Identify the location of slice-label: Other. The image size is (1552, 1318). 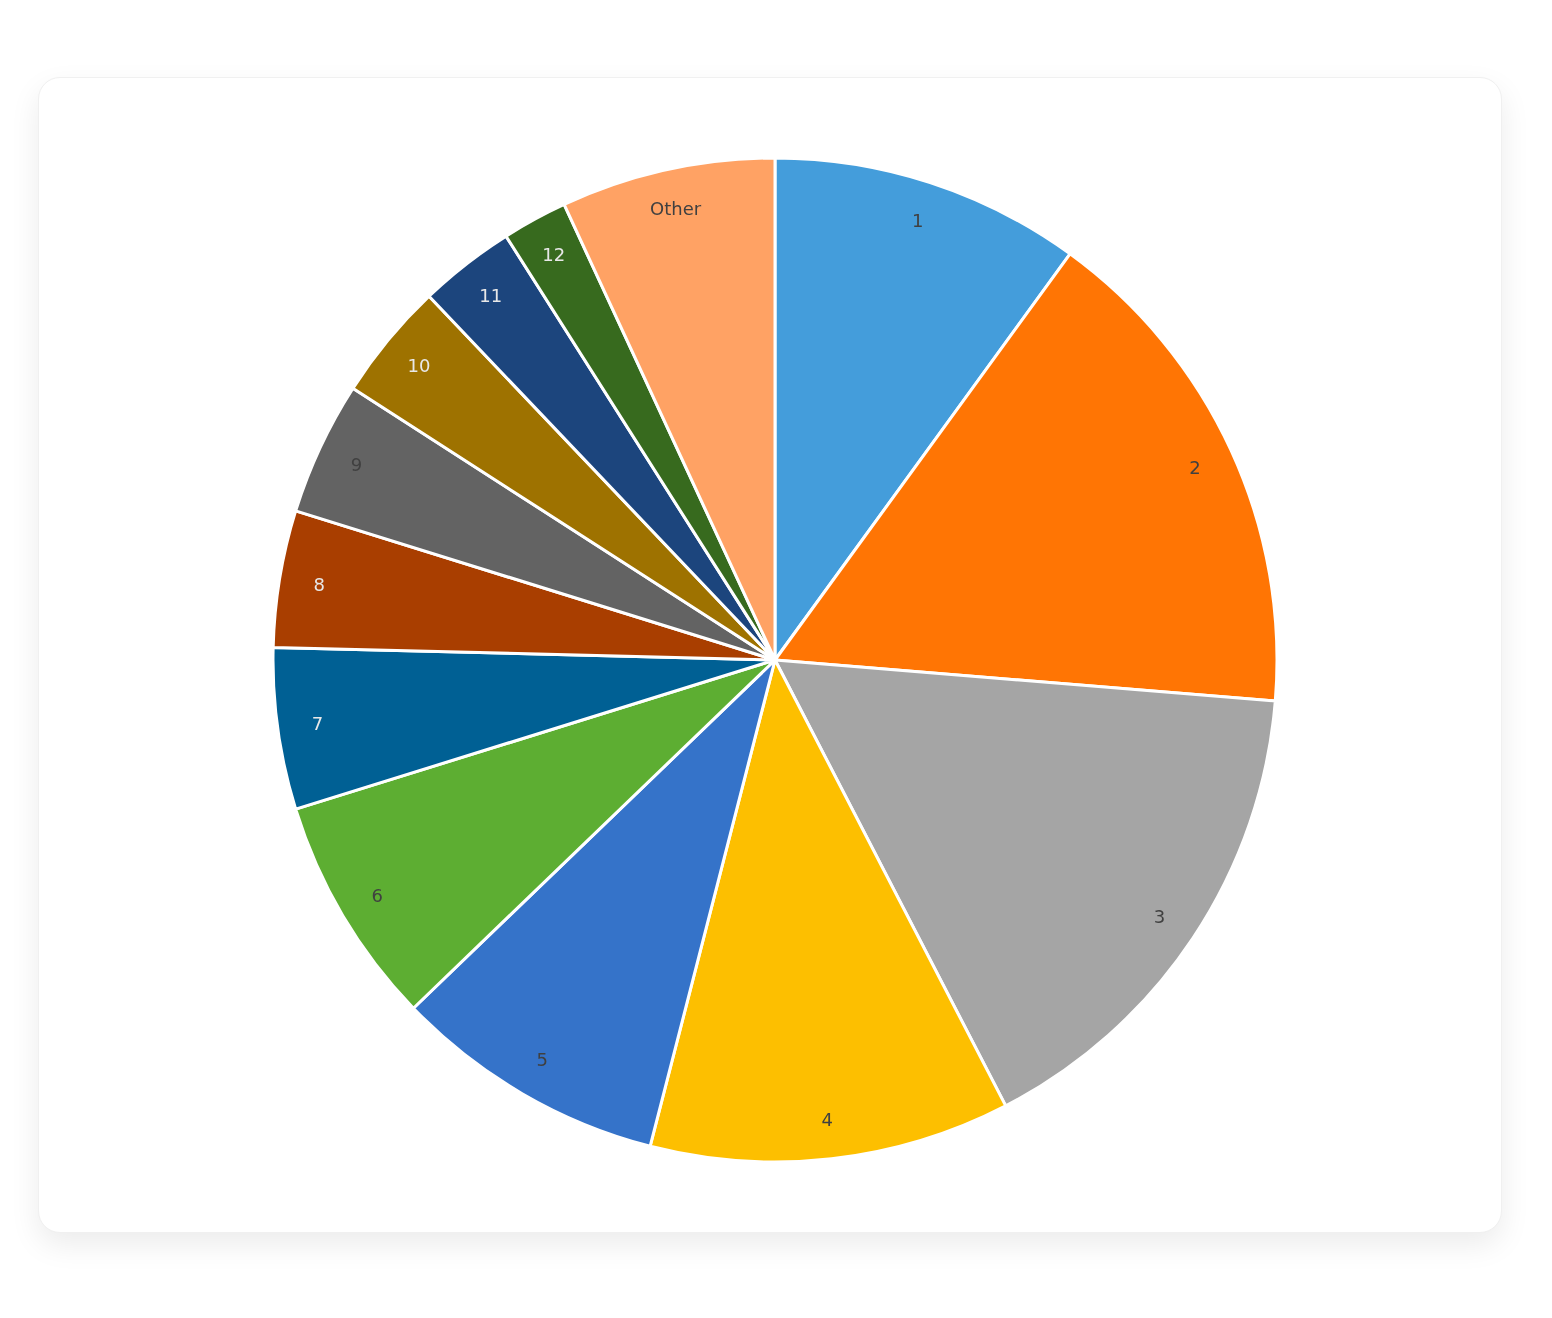
(676, 209).